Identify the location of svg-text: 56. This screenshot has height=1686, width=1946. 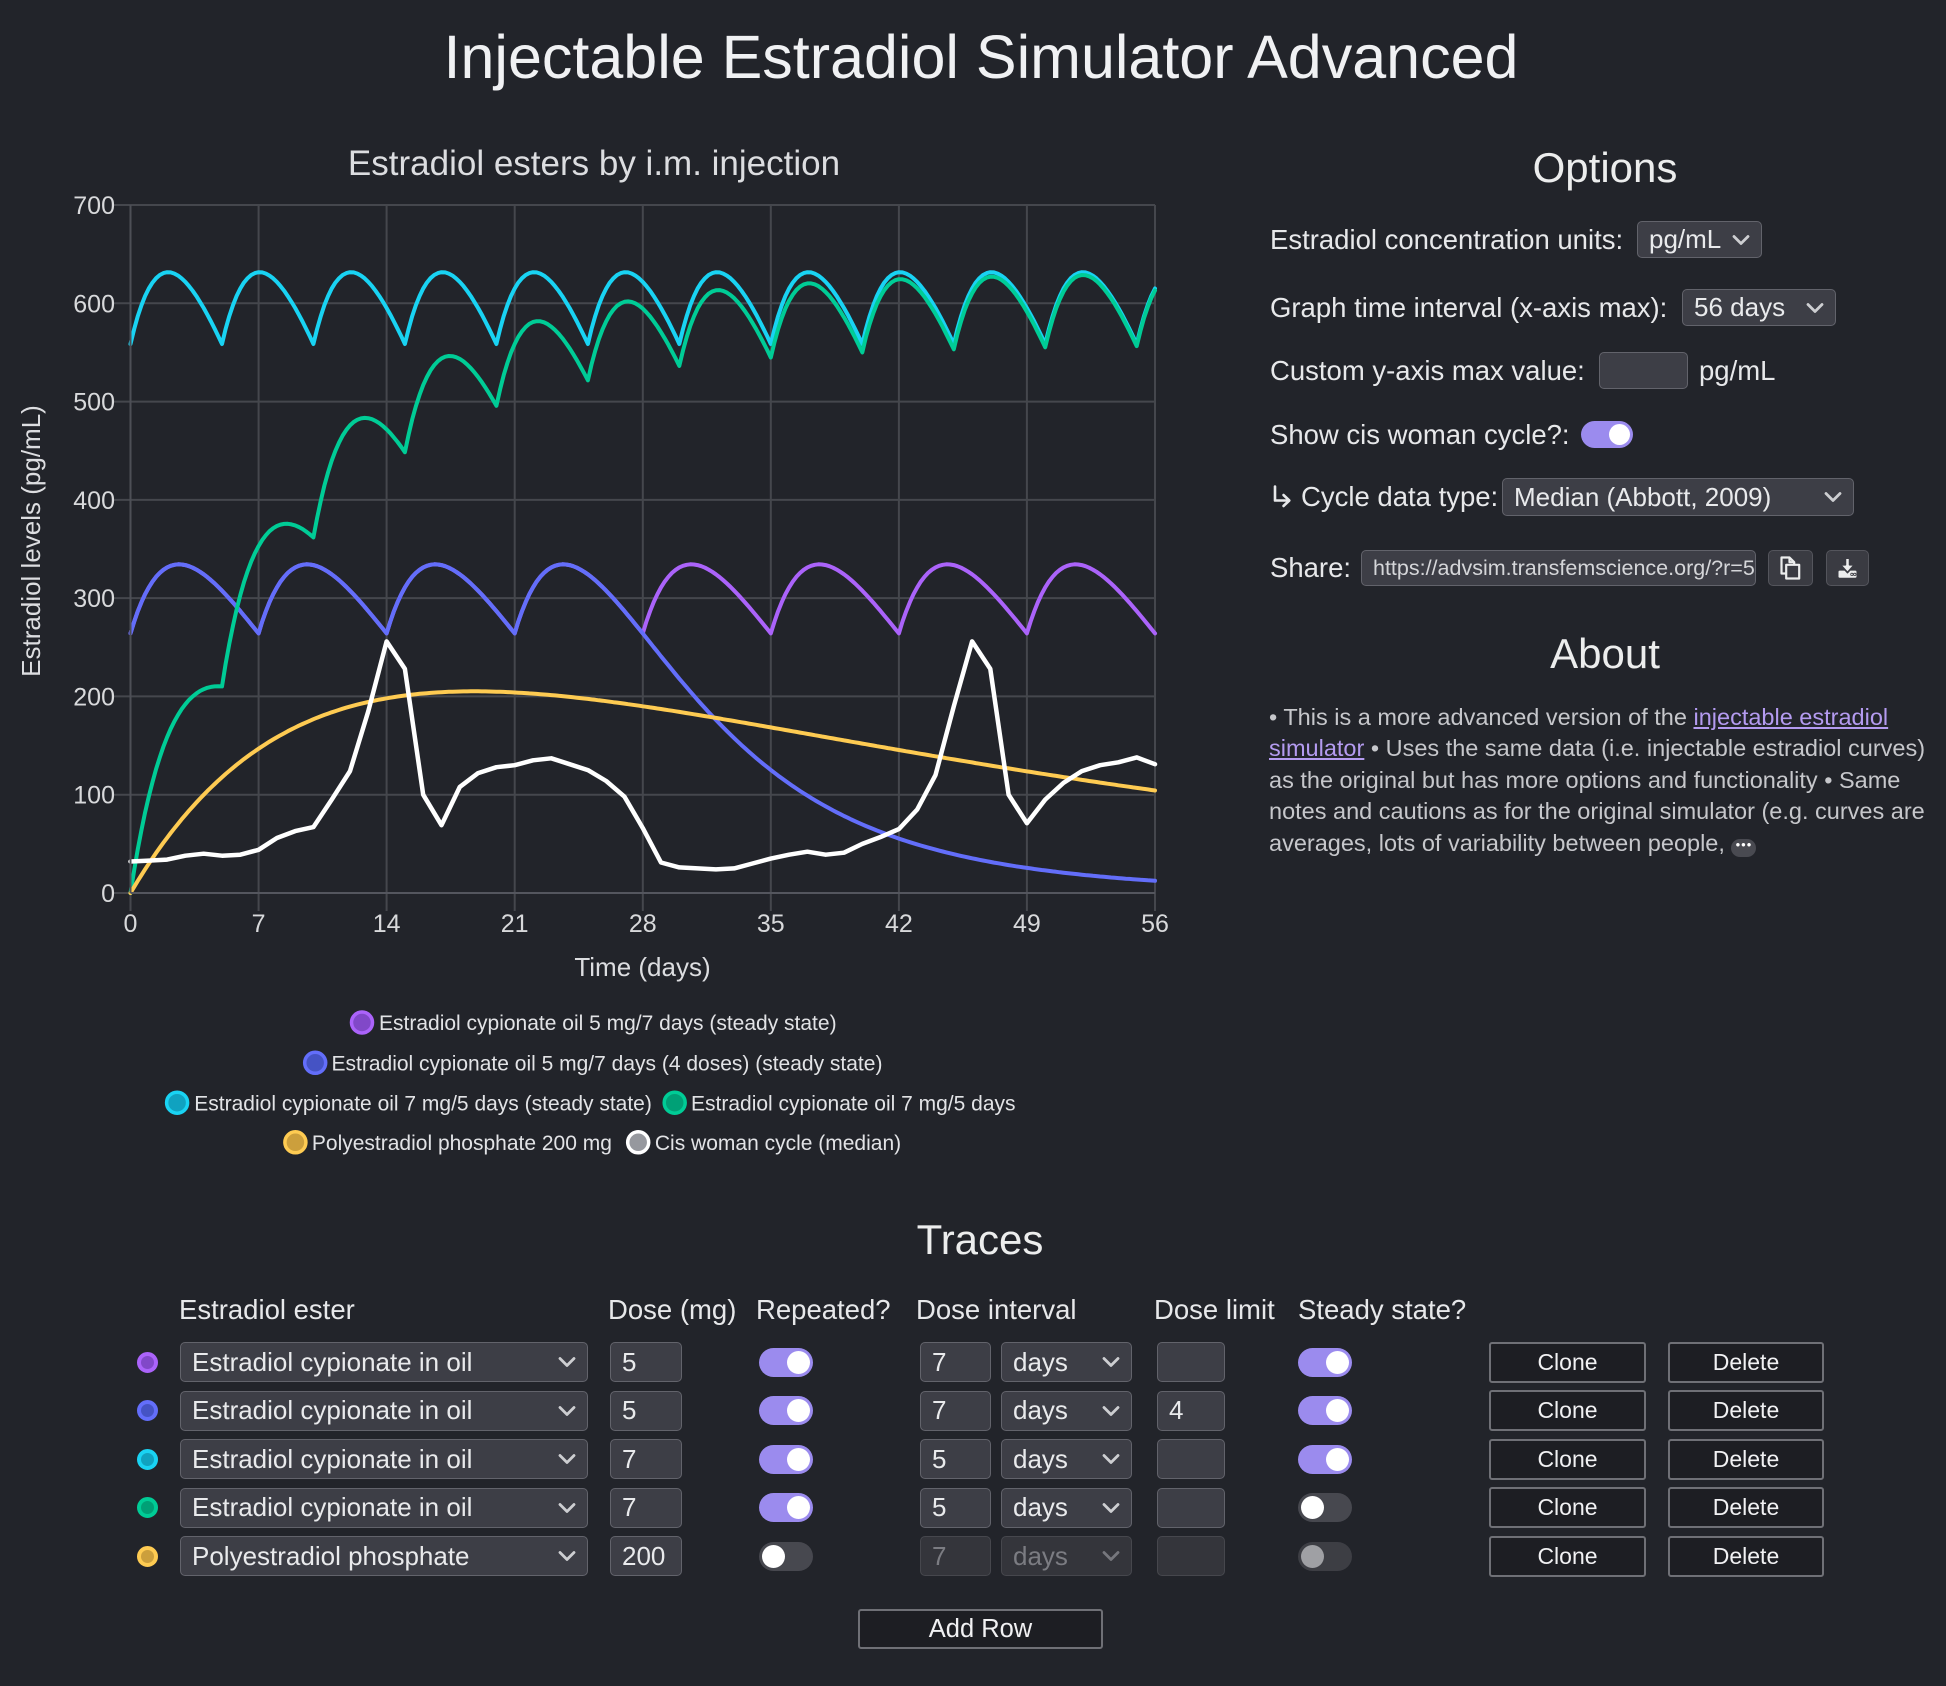
(1155, 924).